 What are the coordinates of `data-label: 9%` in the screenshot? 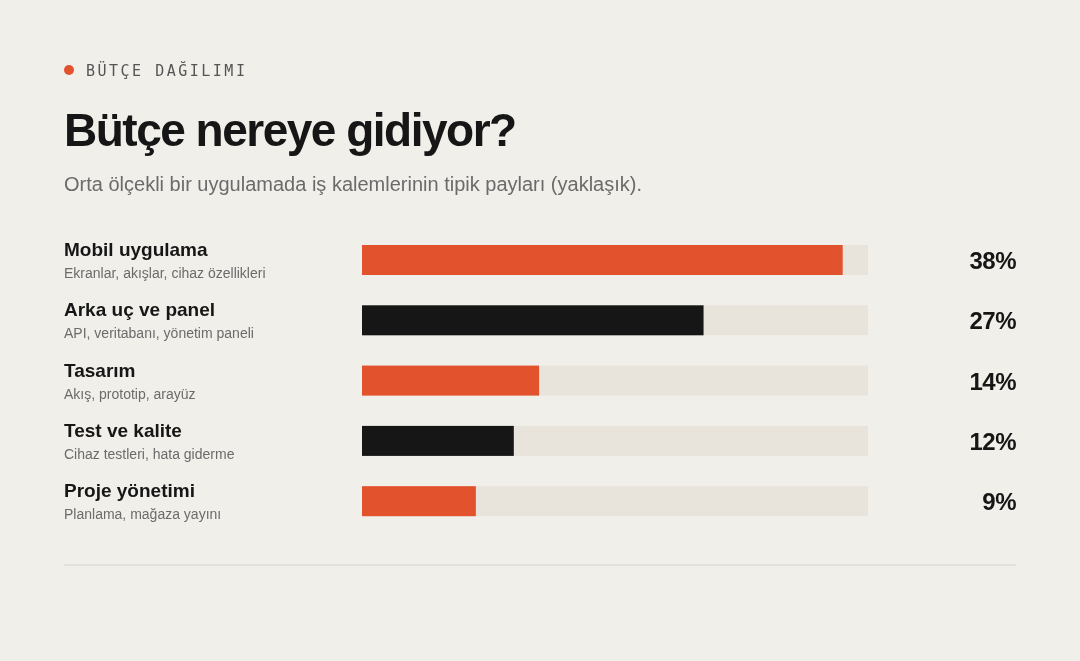 It's located at (999, 502).